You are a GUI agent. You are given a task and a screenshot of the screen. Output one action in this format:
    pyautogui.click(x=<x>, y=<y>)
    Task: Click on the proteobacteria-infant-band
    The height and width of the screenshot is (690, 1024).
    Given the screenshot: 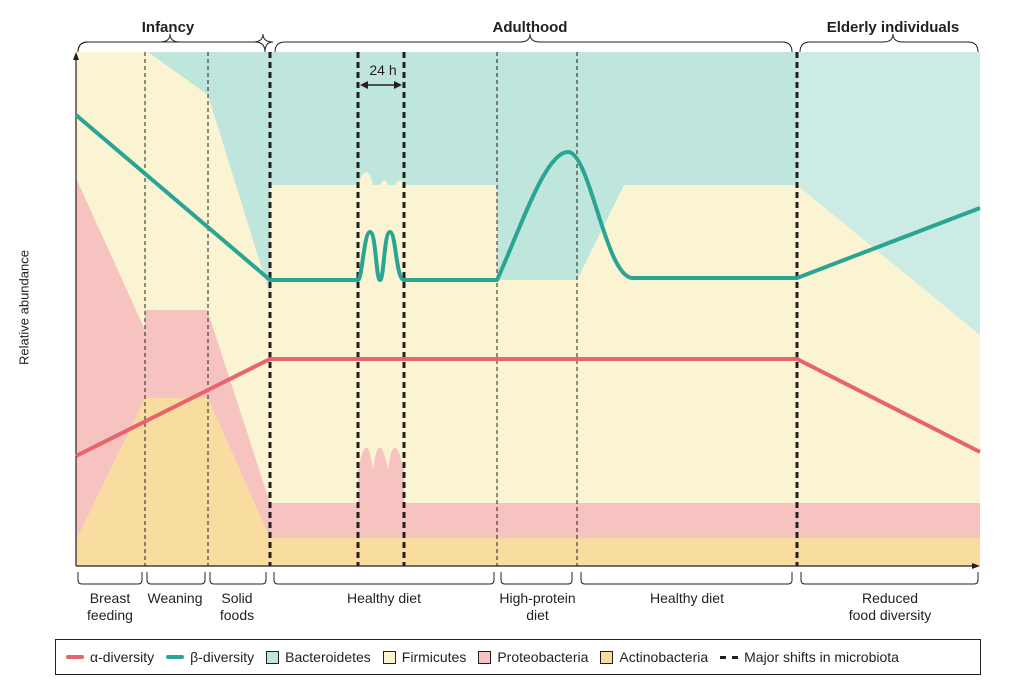 What is the action you would take?
    pyautogui.click(x=207, y=425)
    